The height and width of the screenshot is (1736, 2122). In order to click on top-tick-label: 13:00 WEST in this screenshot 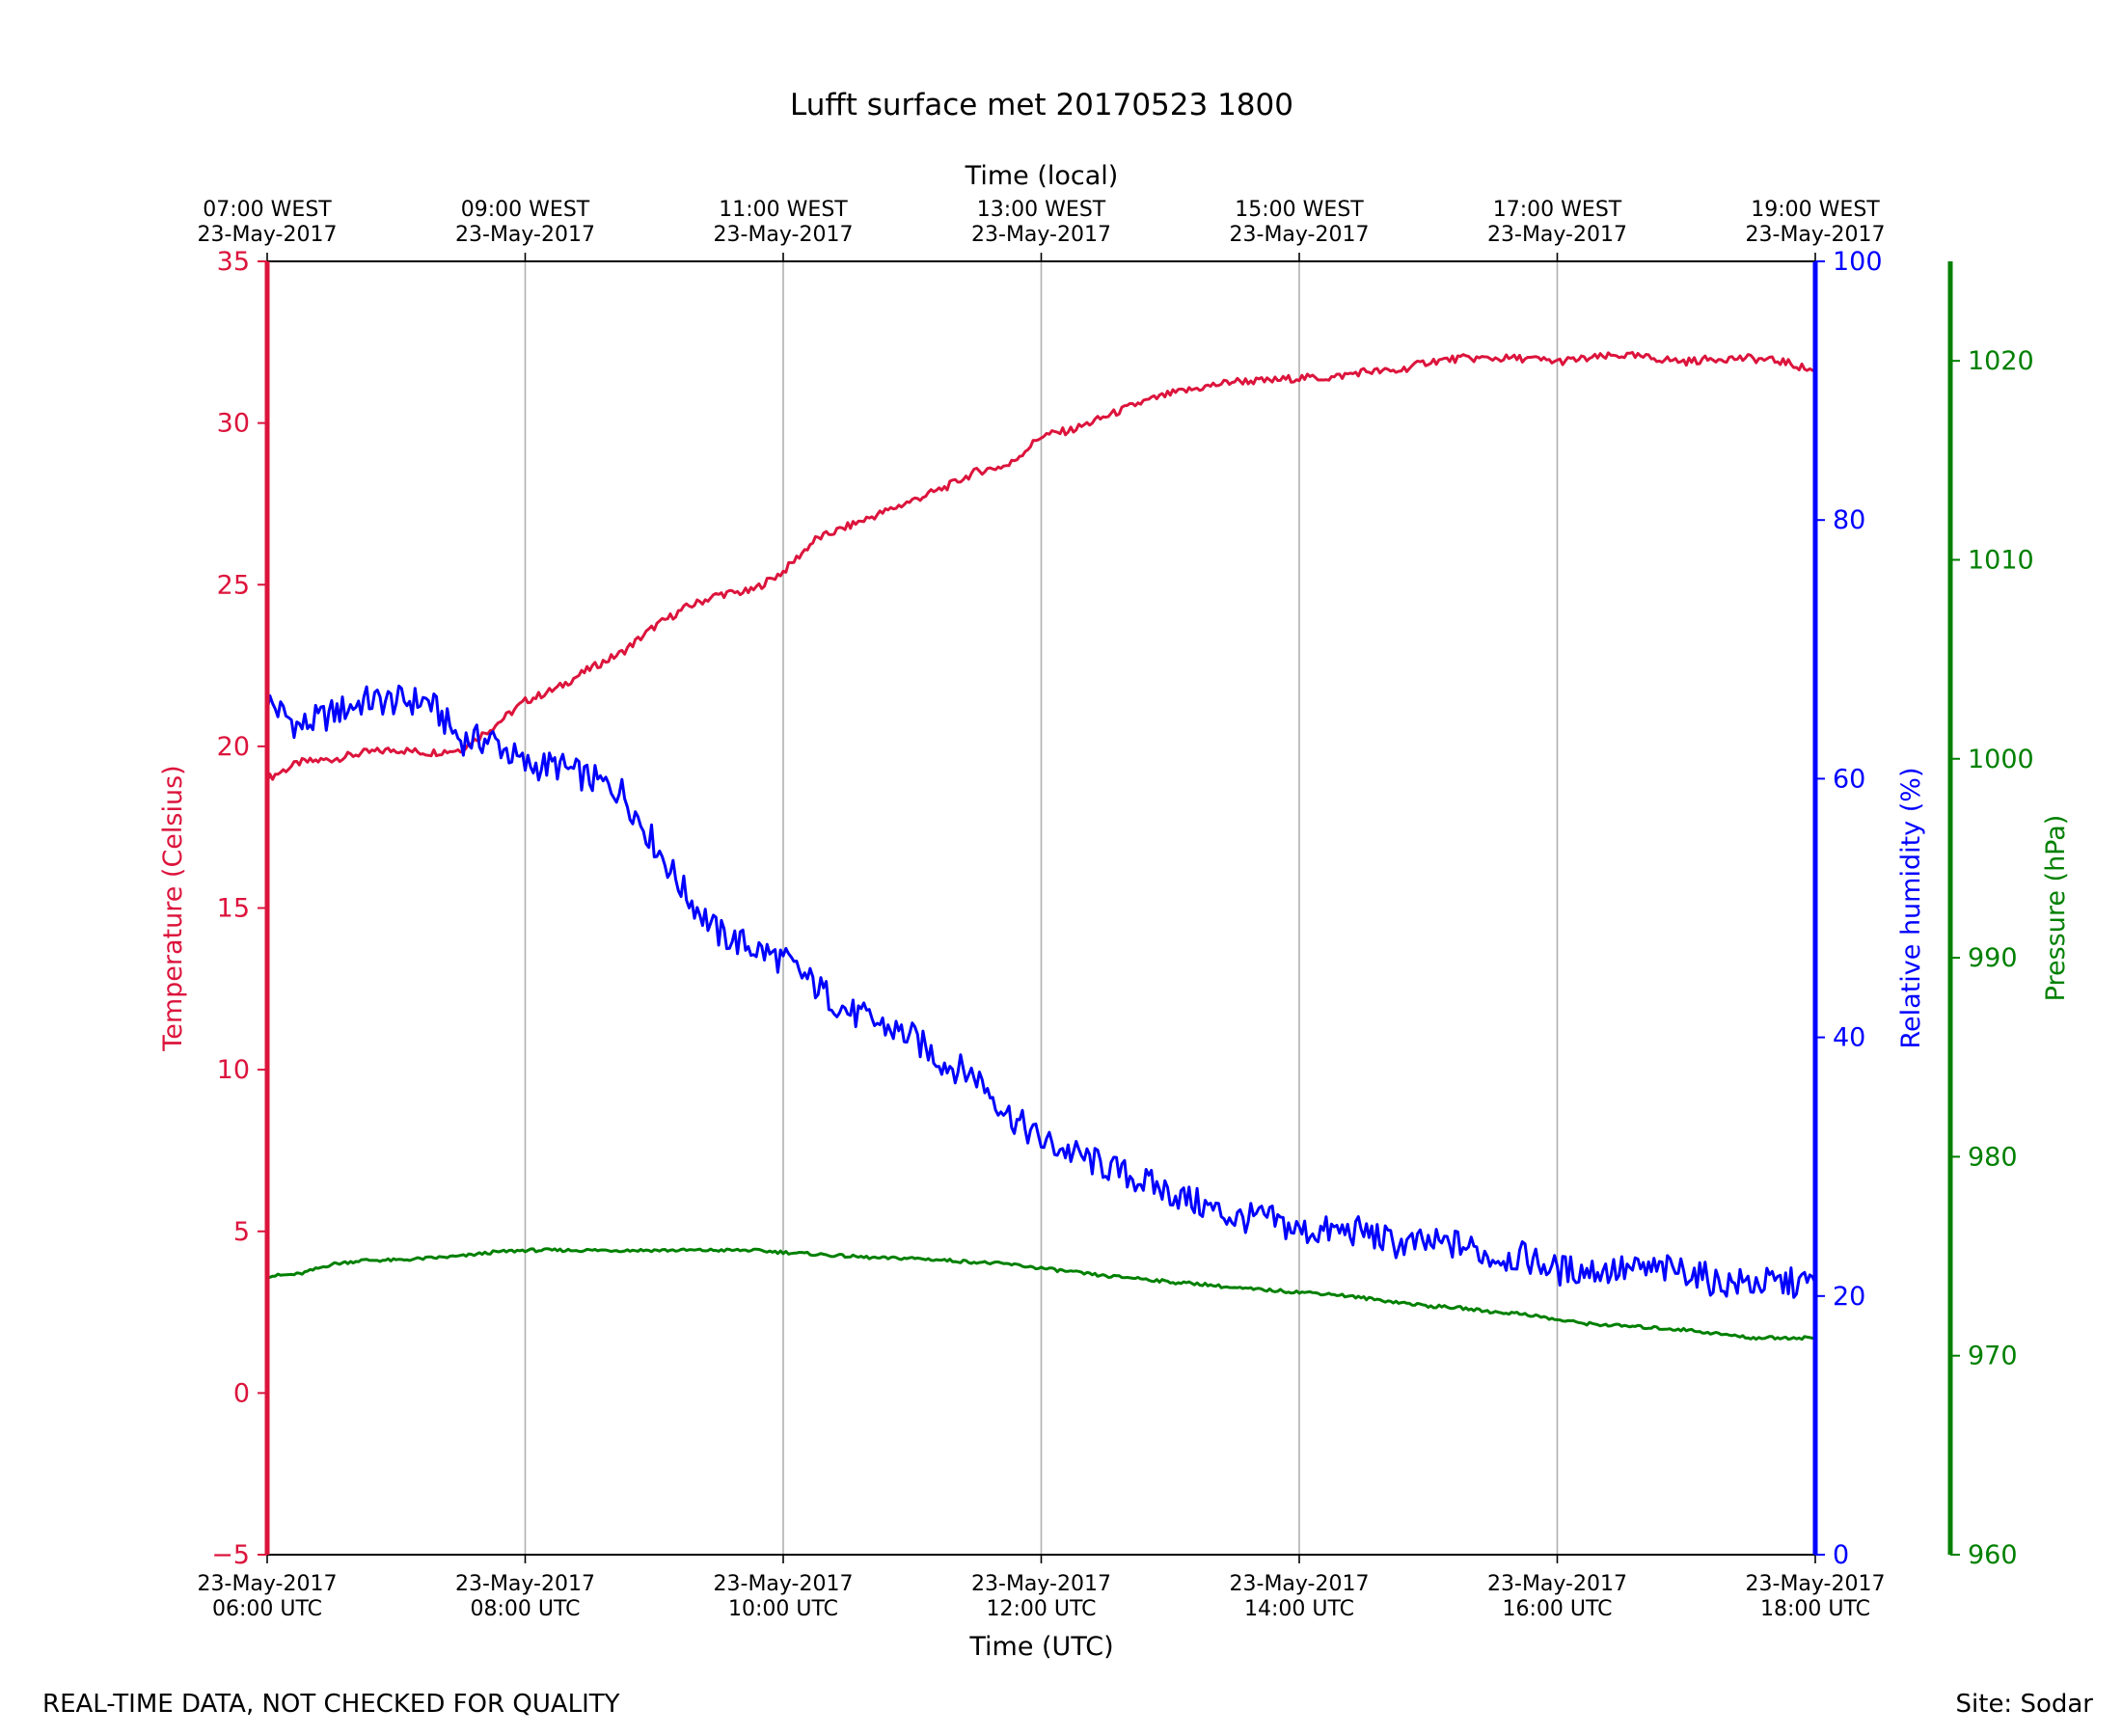, I will do `click(1041, 210)`.